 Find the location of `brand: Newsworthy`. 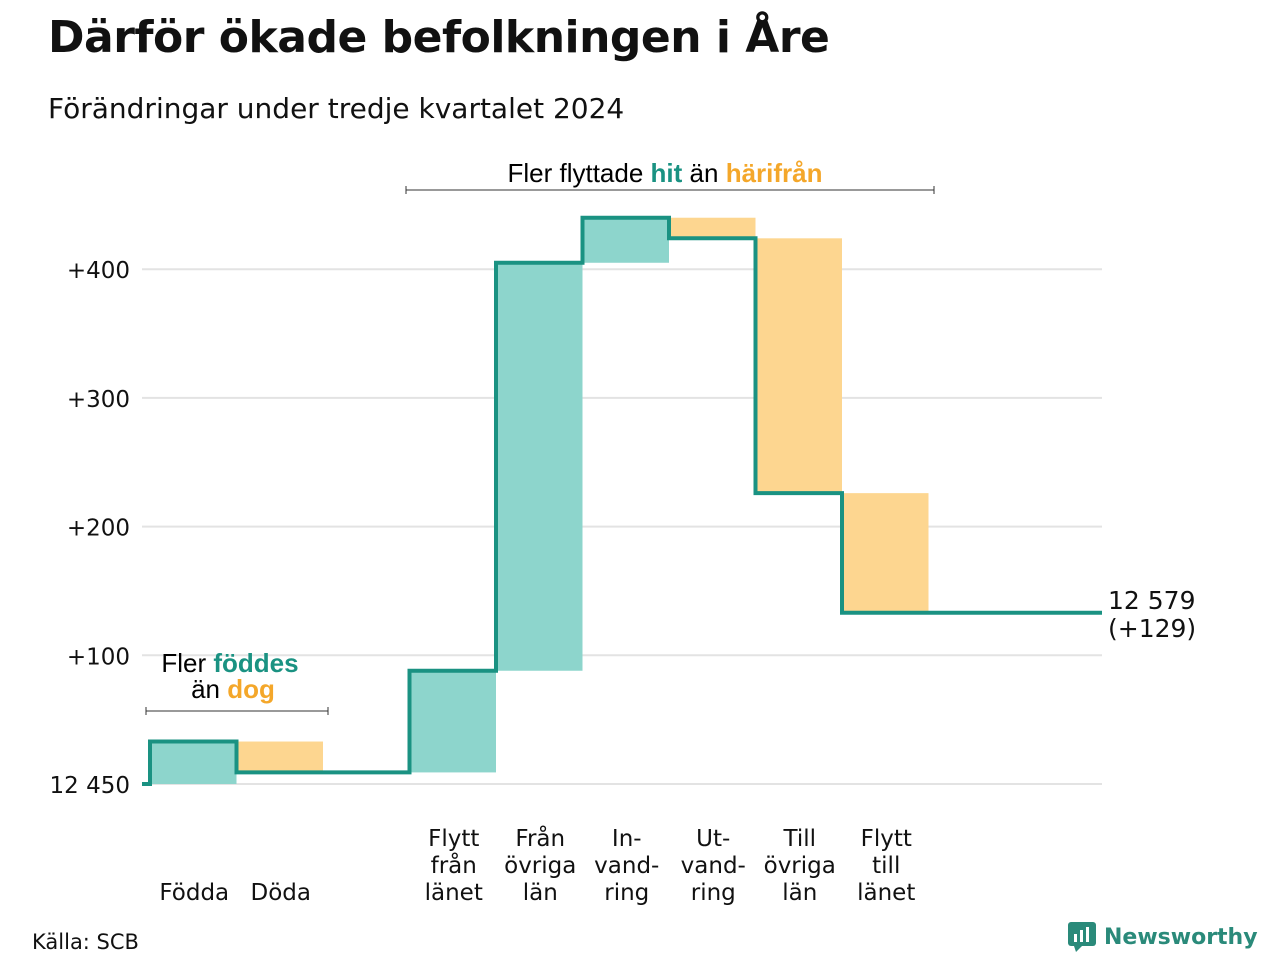

brand: Newsworthy is located at coordinates (1163, 937).